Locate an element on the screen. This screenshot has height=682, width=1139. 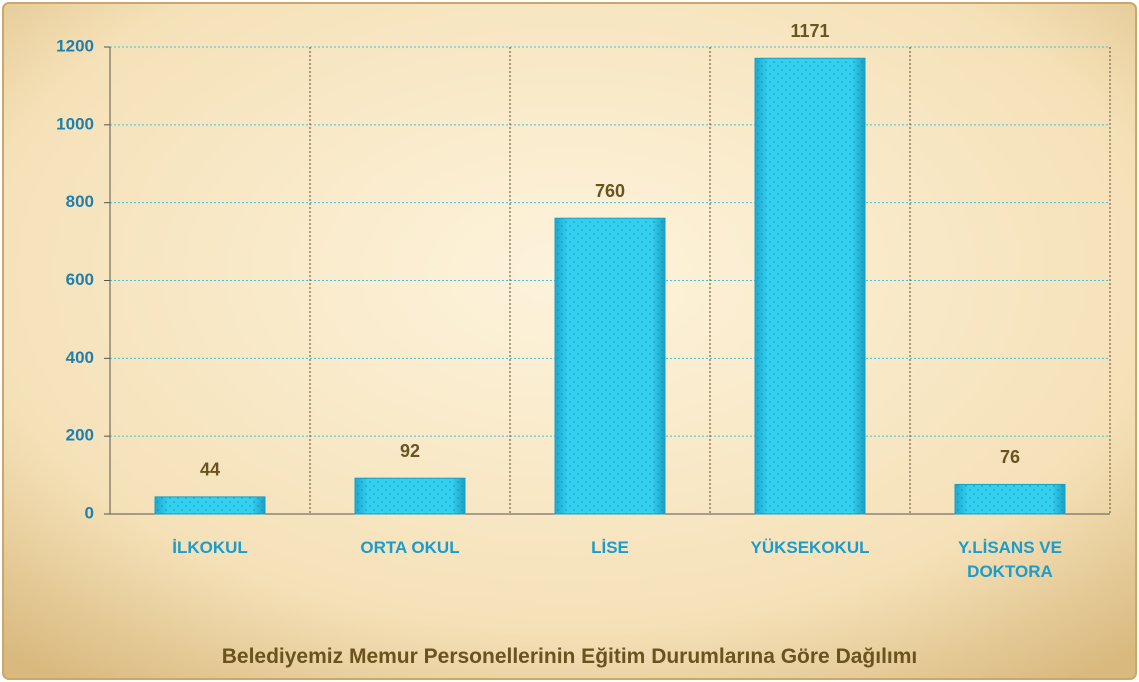
value-label: 92 is located at coordinates (410, 451).